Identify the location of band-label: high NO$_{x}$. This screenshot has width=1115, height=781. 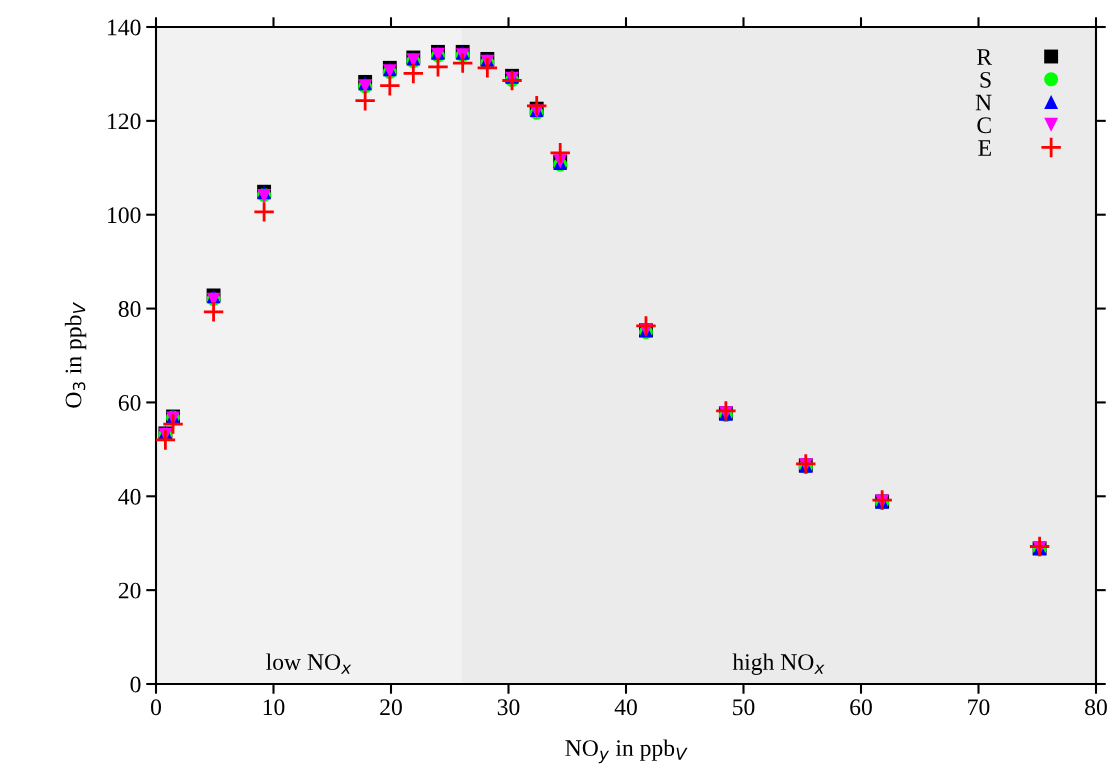
(778, 664).